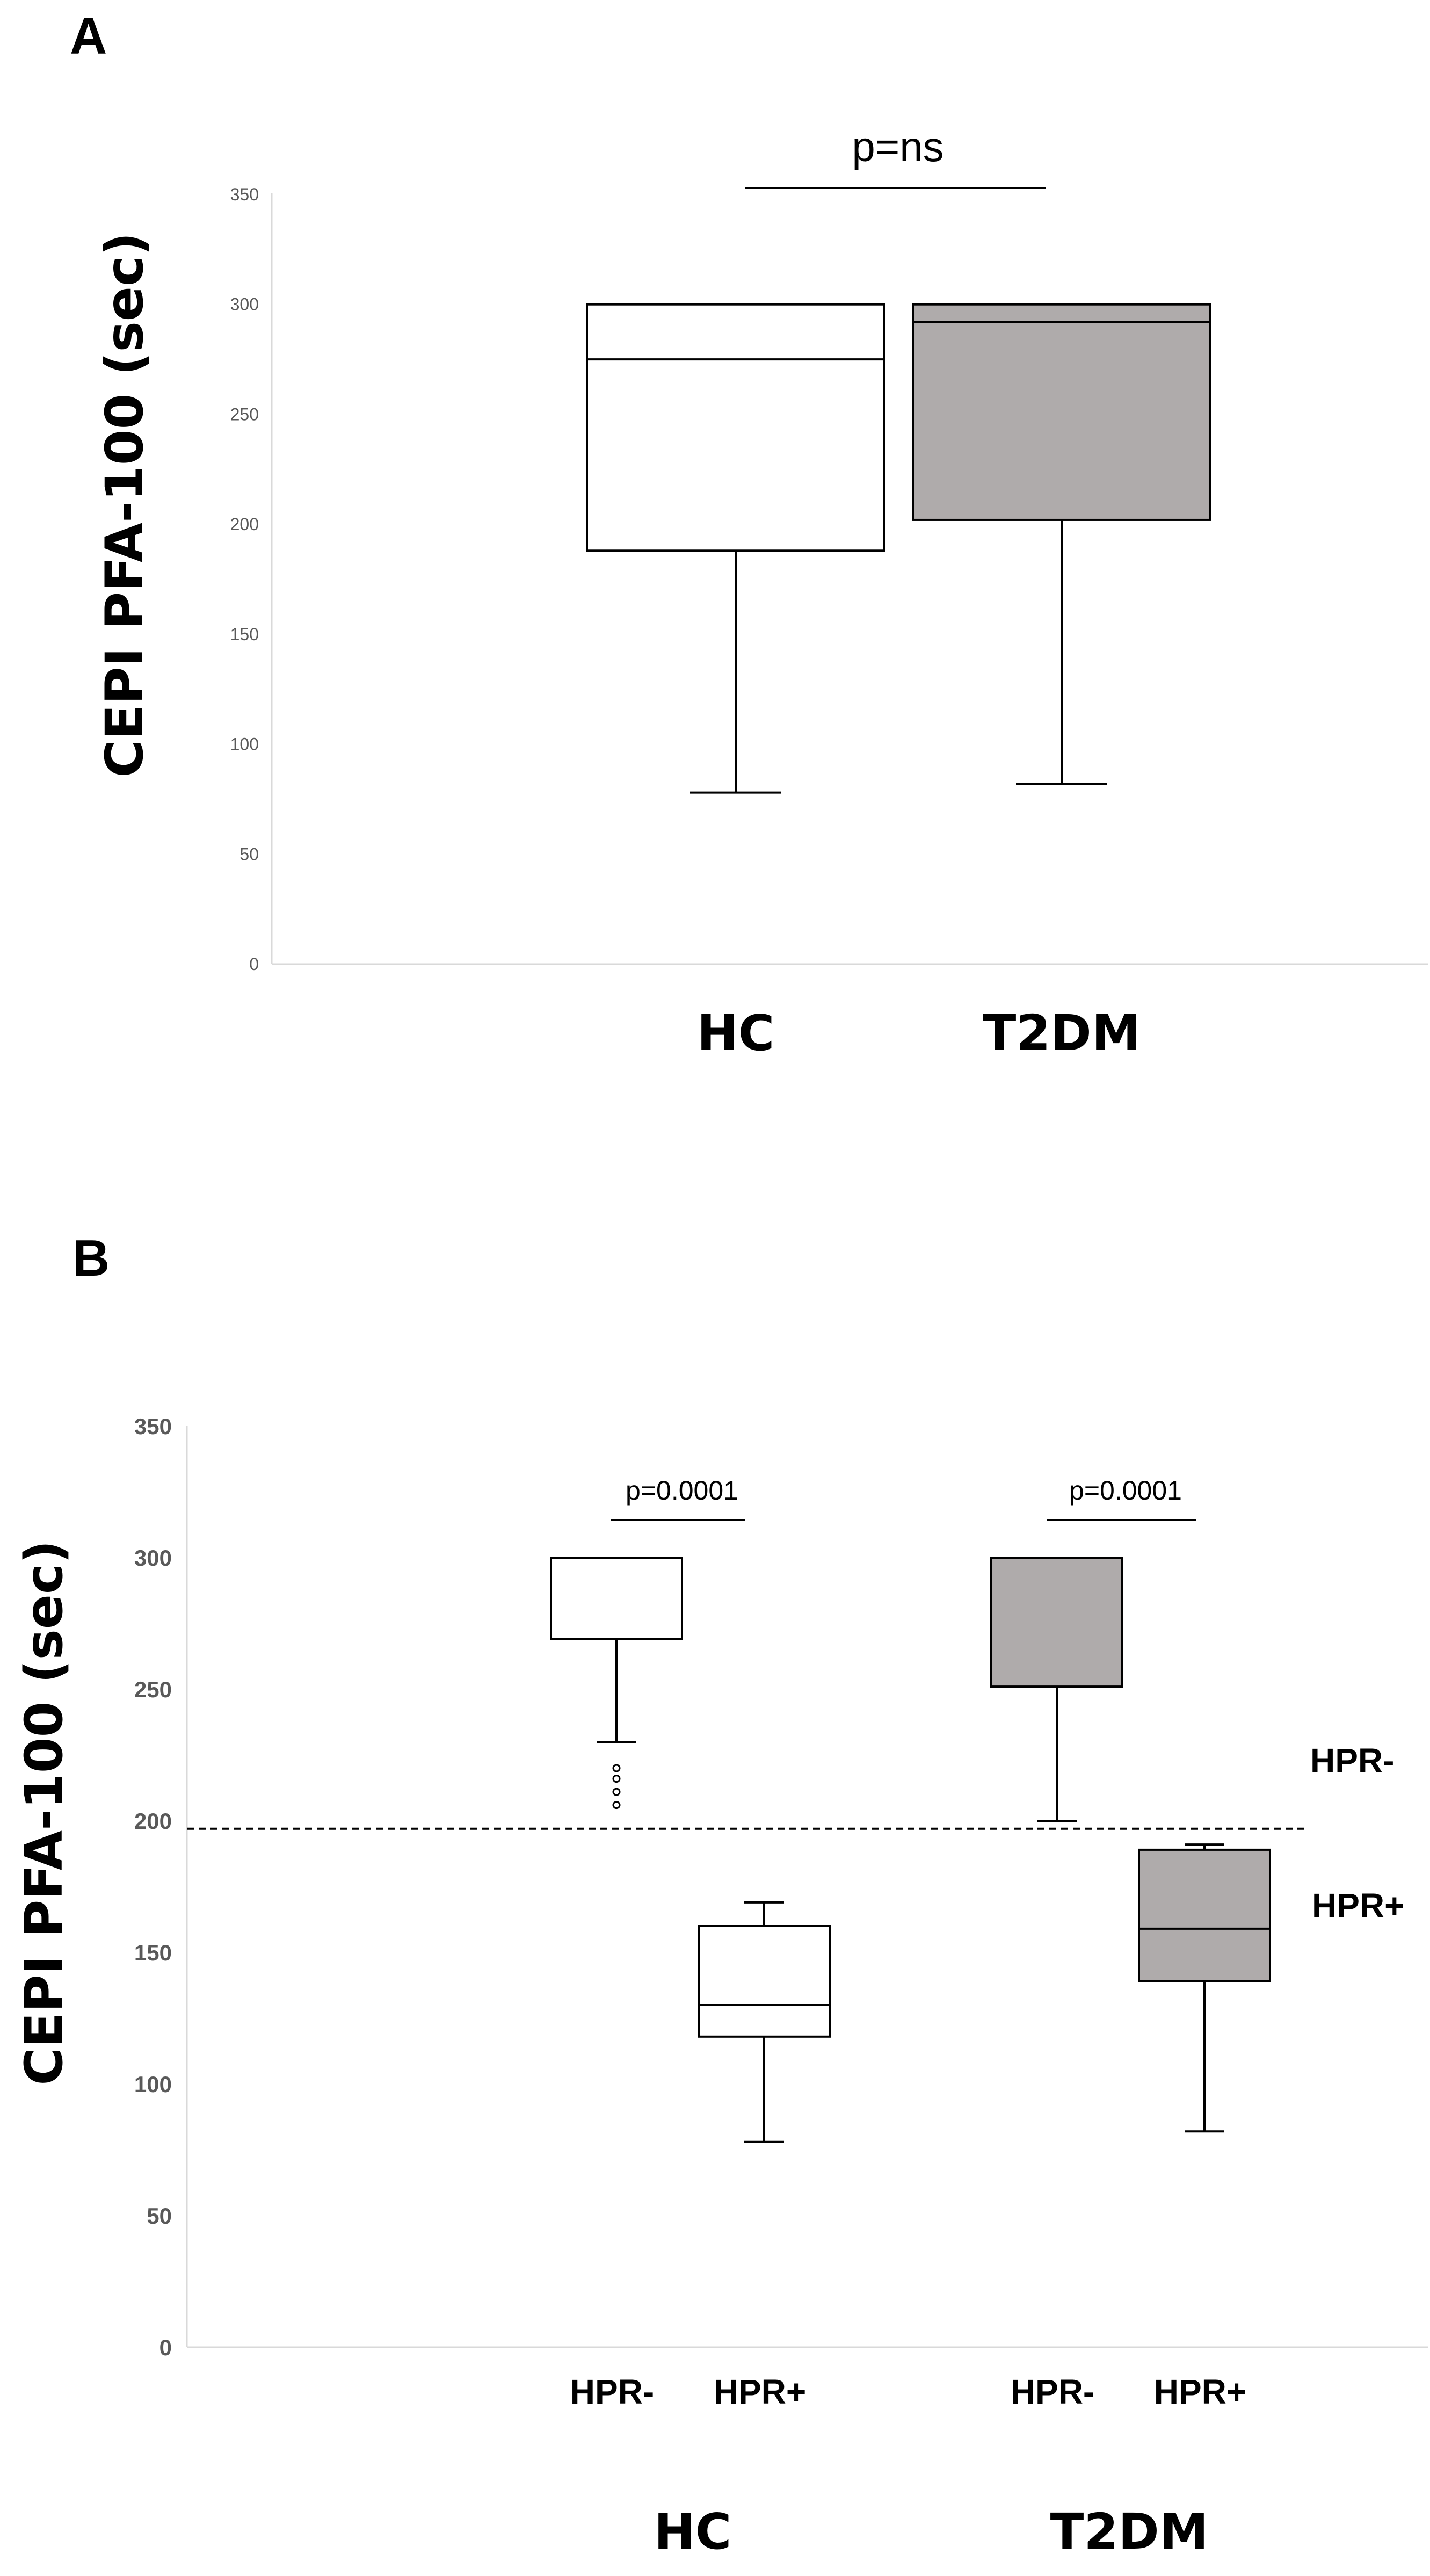 The width and height of the screenshot is (1430, 2576). Describe the element at coordinates (153, 1558) in the screenshot. I see `panel-b-y-tick-label: 300` at that location.